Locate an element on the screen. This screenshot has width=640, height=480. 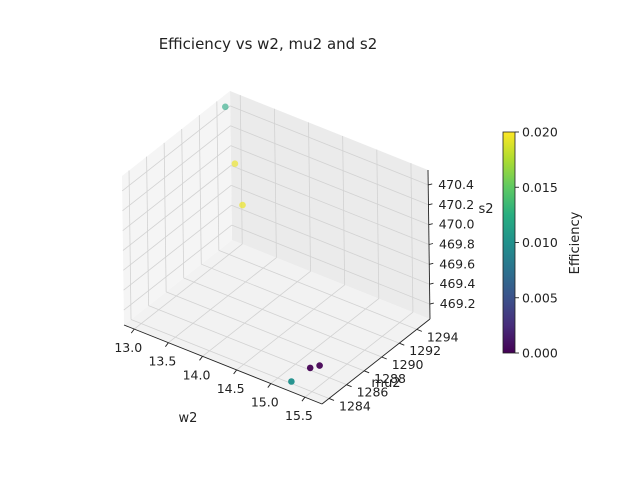
colorbar-ticks: 0.000 0.005 0.010 0.015 0.020 is located at coordinates (536, 243).